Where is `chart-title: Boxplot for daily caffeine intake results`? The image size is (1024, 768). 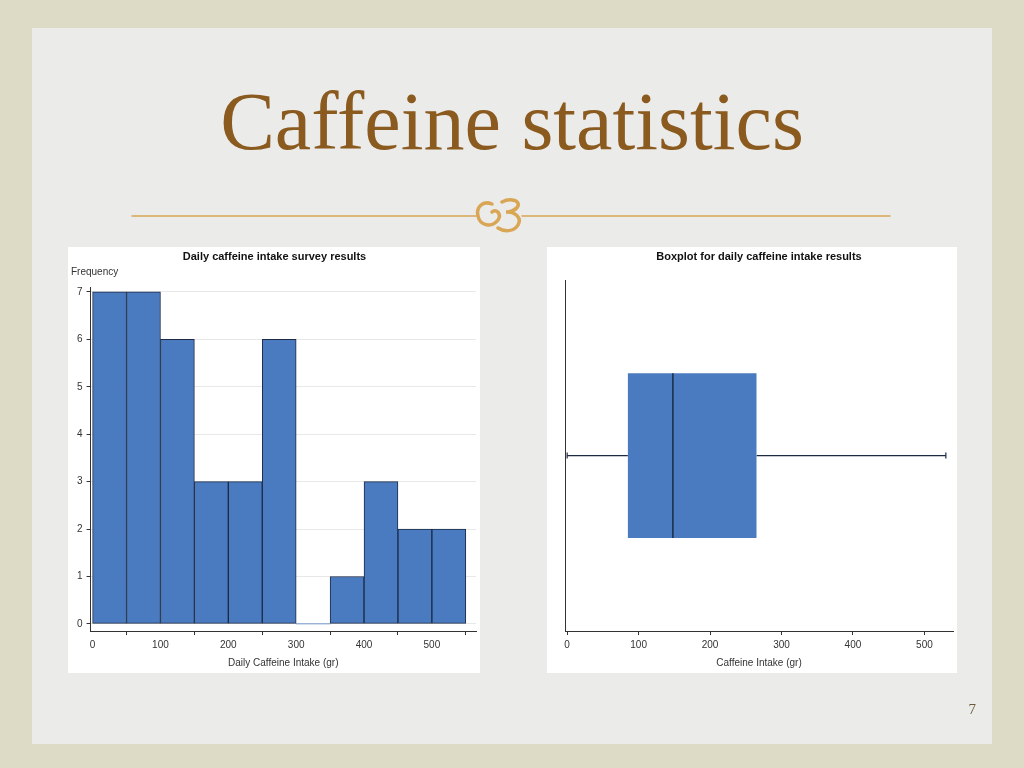
chart-title: Boxplot for daily caffeine intake results is located at coordinates (759, 255).